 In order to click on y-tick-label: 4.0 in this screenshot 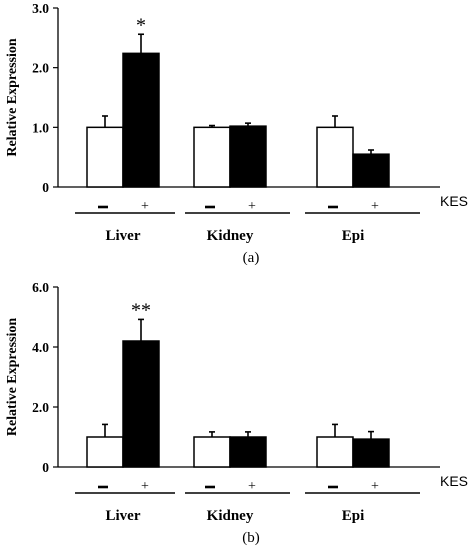, I will do `click(40, 347)`.